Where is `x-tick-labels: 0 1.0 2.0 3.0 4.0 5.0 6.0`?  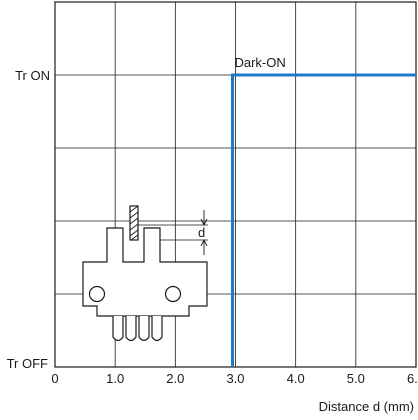
x-tick-labels: 0 1.0 2.0 3.0 4.0 5.0 6.0 is located at coordinates (234, 378).